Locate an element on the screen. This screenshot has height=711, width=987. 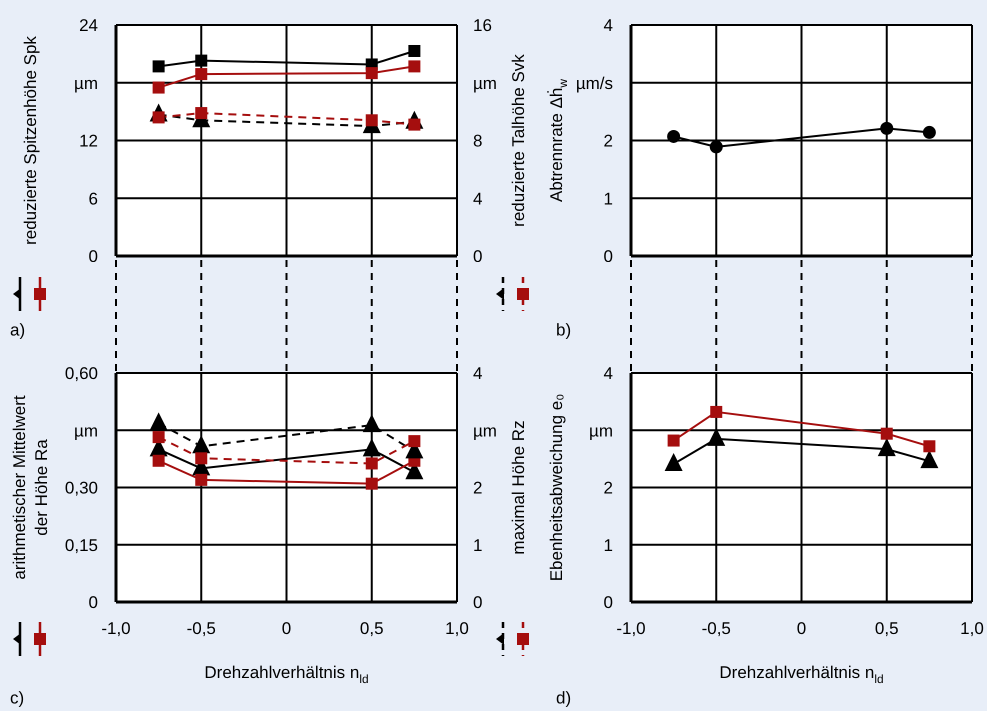
y2-tick-label: 1 is located at coordinates (477, 545).